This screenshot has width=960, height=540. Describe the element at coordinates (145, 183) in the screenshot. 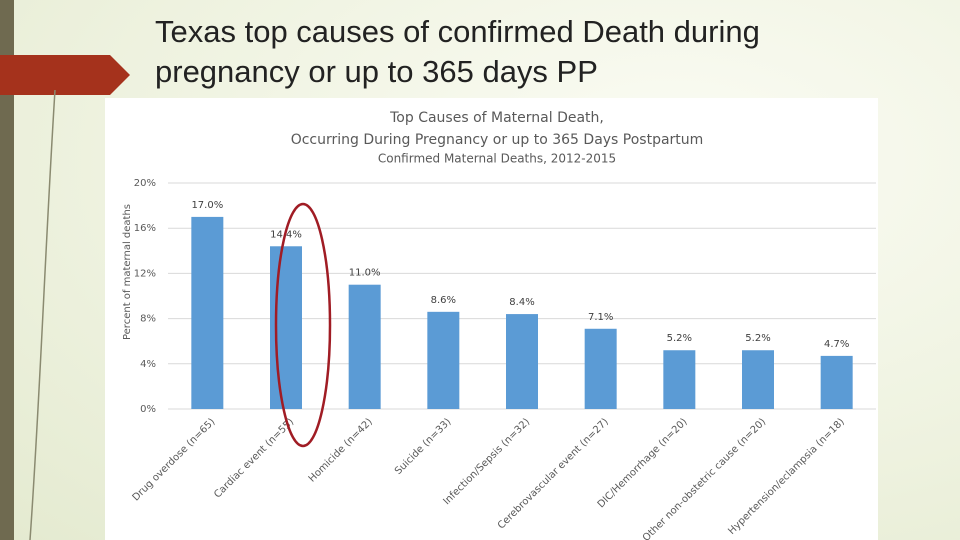

I see `y-tick-label: 20%` at that location.